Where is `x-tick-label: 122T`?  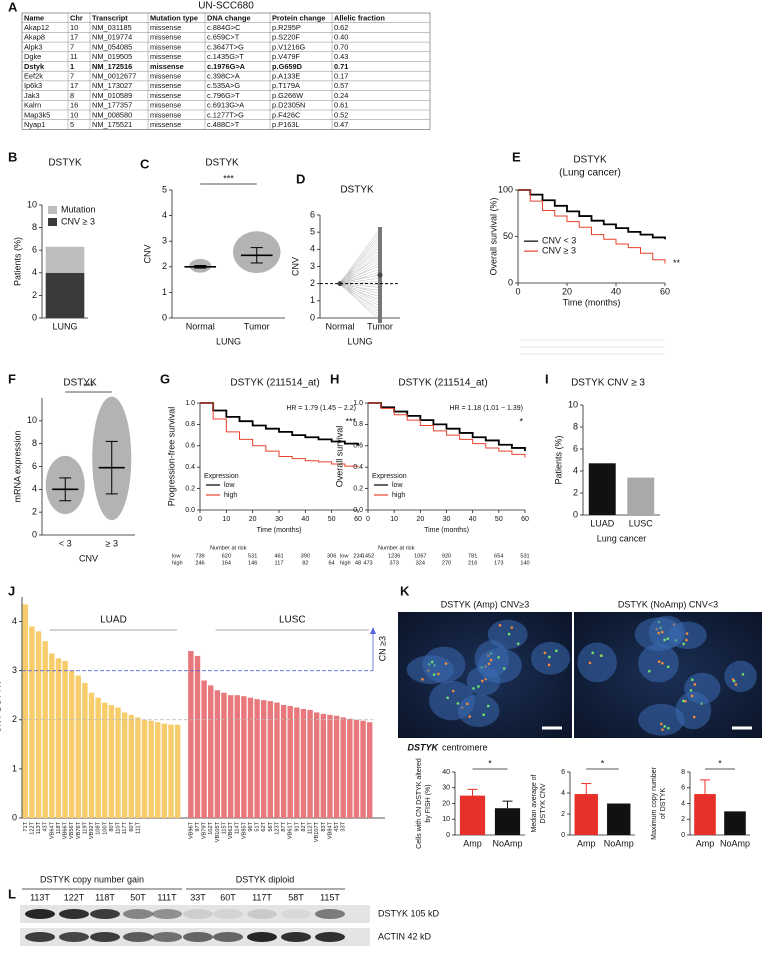 x-tick-label: 122T is located at coordinates (32, 827).